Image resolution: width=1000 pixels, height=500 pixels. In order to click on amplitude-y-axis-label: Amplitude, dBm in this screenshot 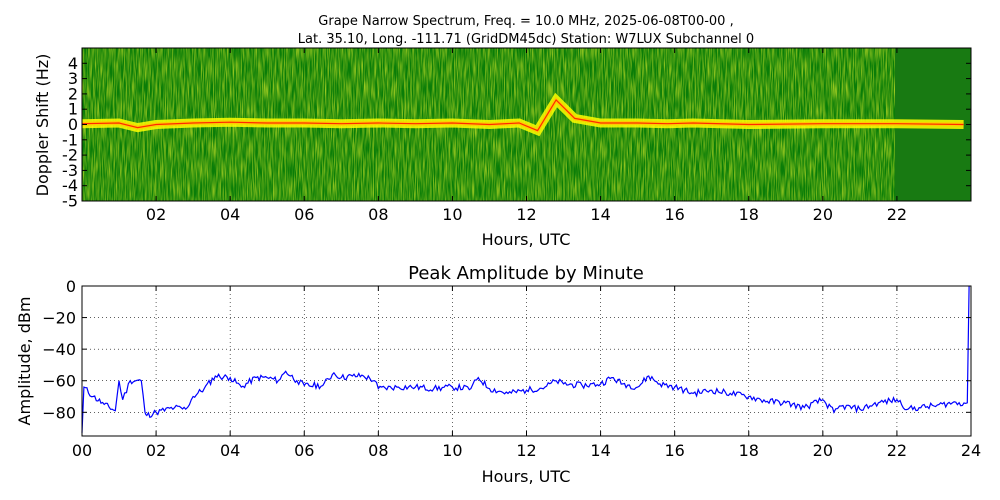, I will do `click(24, 361)`.